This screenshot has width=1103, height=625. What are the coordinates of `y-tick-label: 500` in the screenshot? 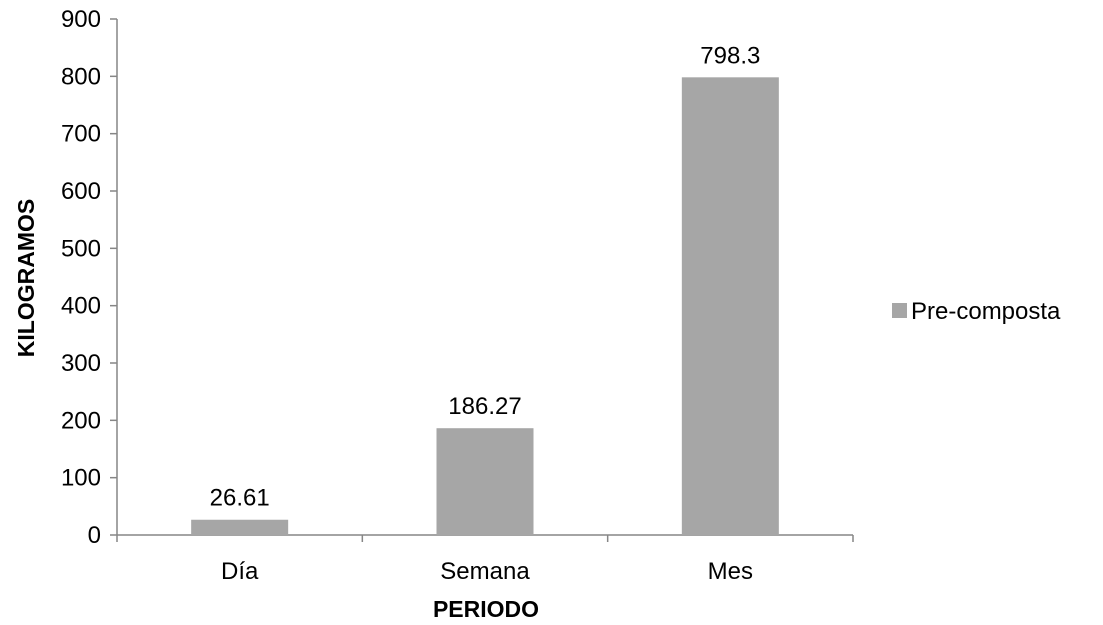 It's located at (81, 248).